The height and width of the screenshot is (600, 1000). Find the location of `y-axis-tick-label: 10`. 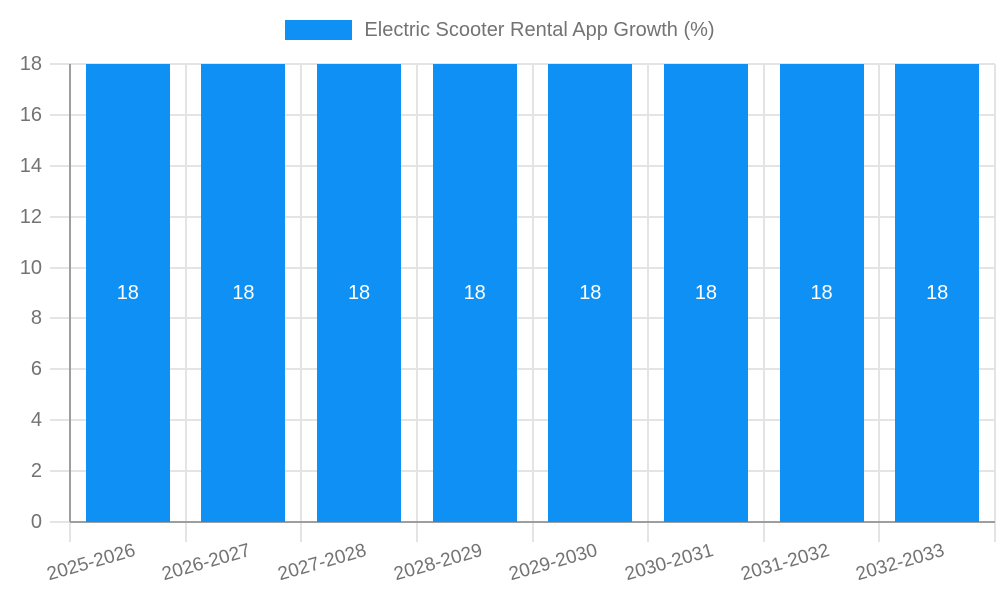

y-axis-tick-label: 10 is located at coordinates (30, 267).